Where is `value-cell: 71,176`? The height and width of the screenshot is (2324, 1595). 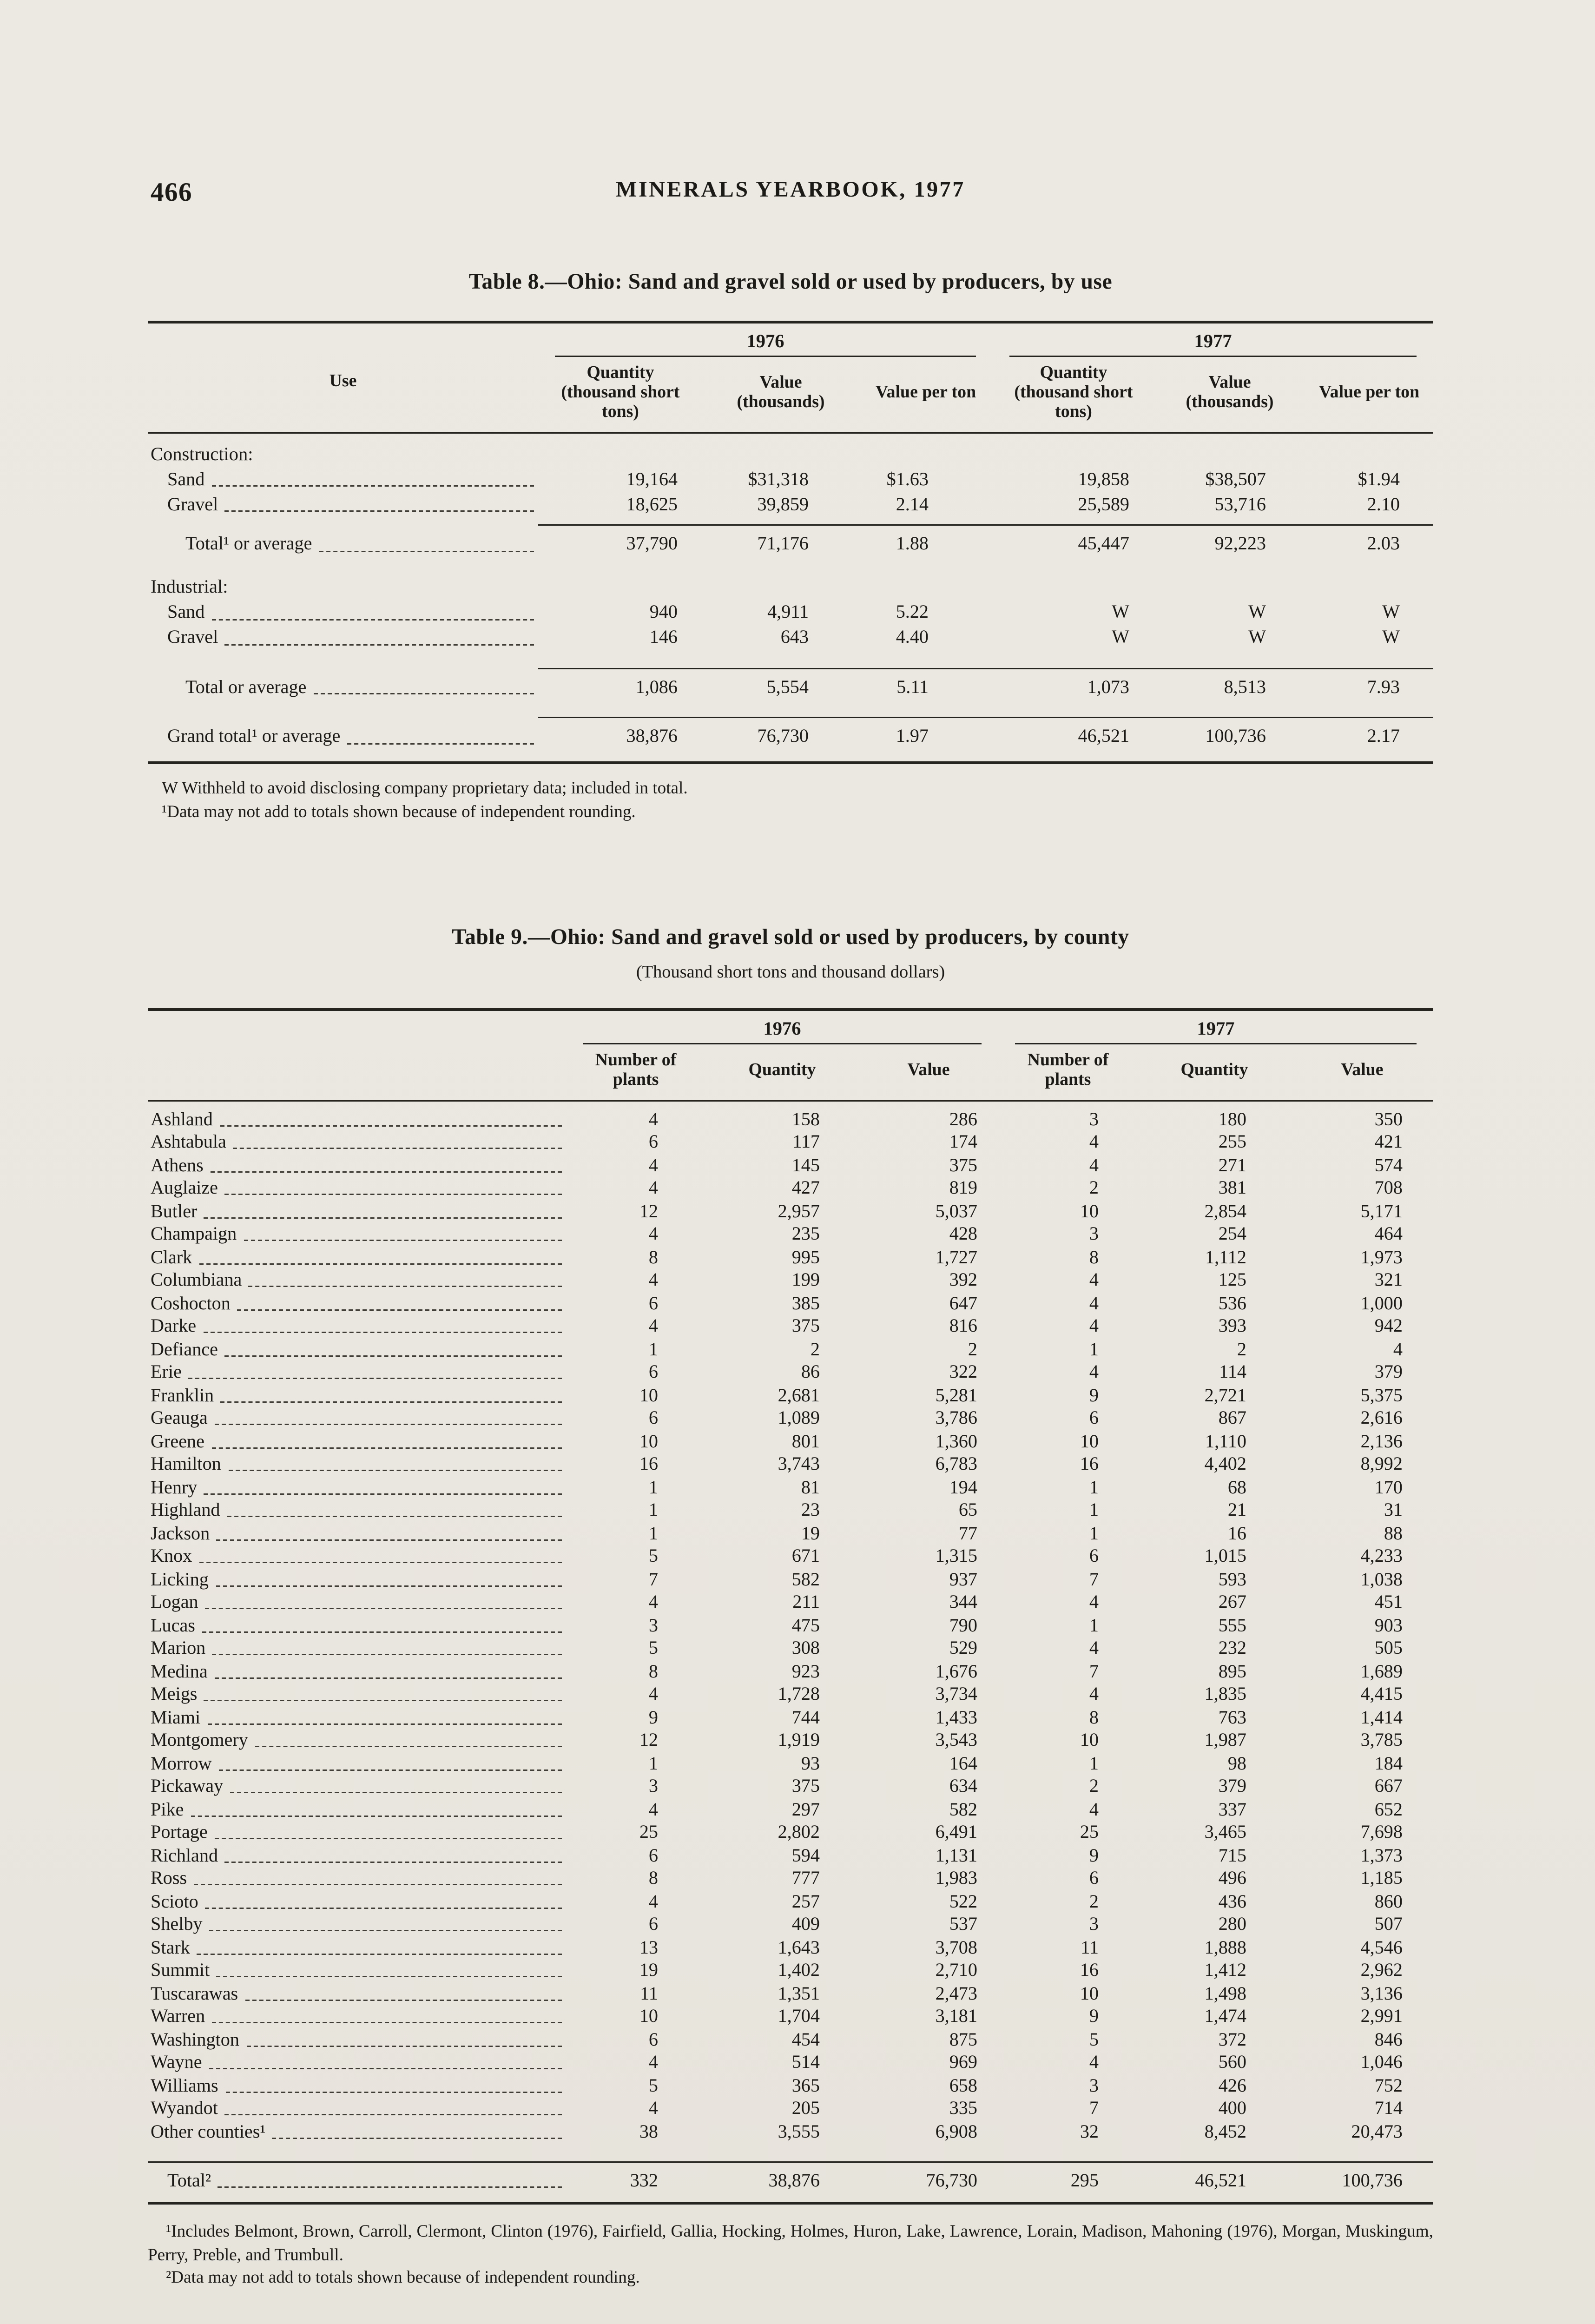 value-cell: 71,176 is located at coordinates (781, 541).